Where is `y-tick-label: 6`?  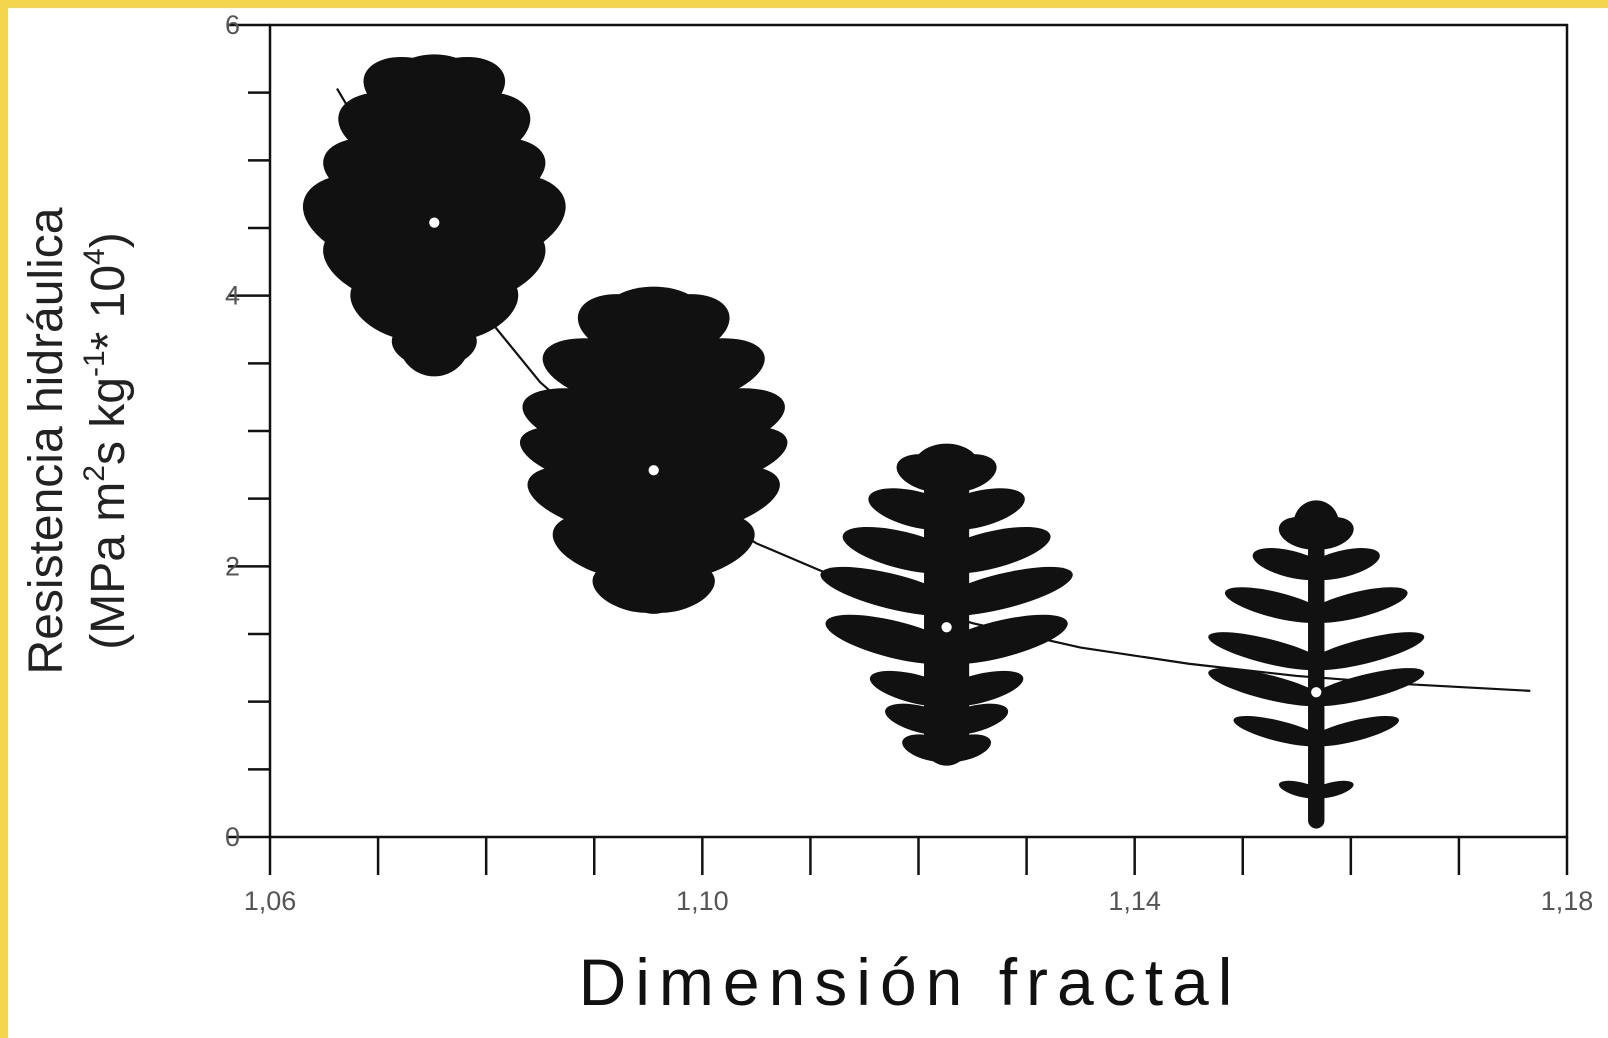
y-tick-label: 6 is located at coordinates (232, 25).